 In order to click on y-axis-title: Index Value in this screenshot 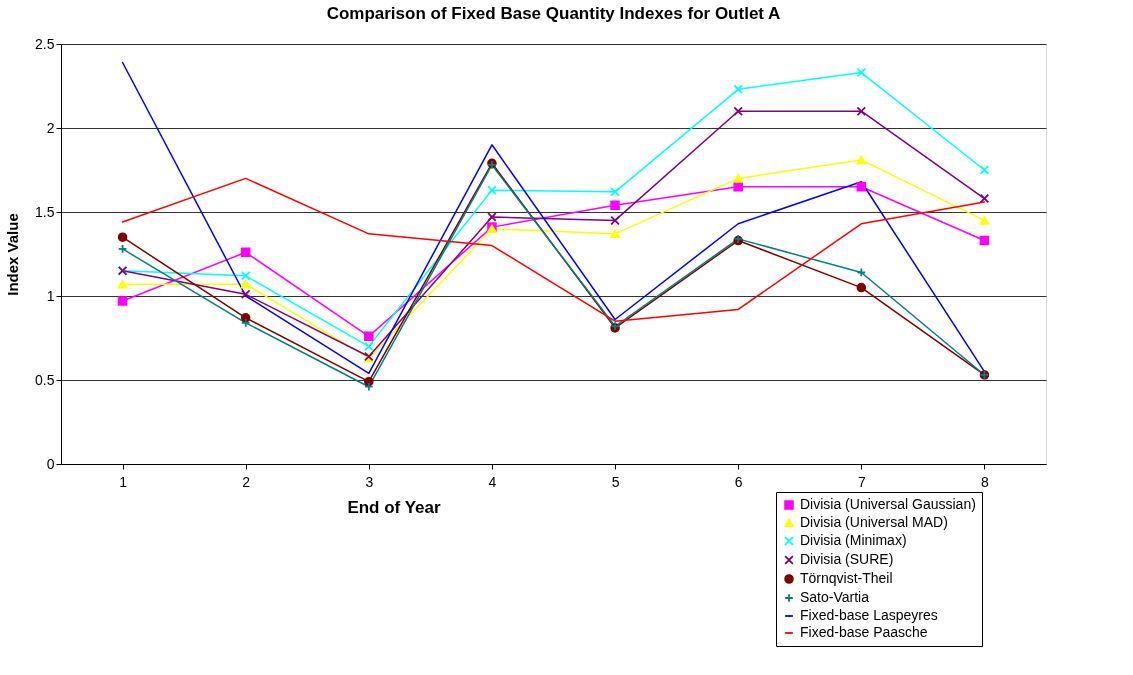, I will do `click(13, 254)`.